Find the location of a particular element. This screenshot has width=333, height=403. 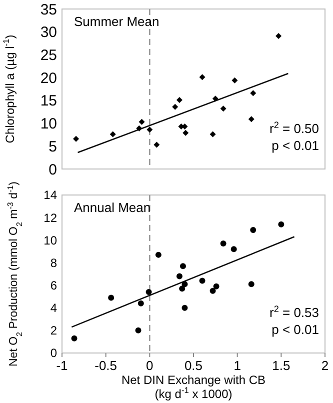

y-tick-label: 25 is located at coordinates (48, 55).